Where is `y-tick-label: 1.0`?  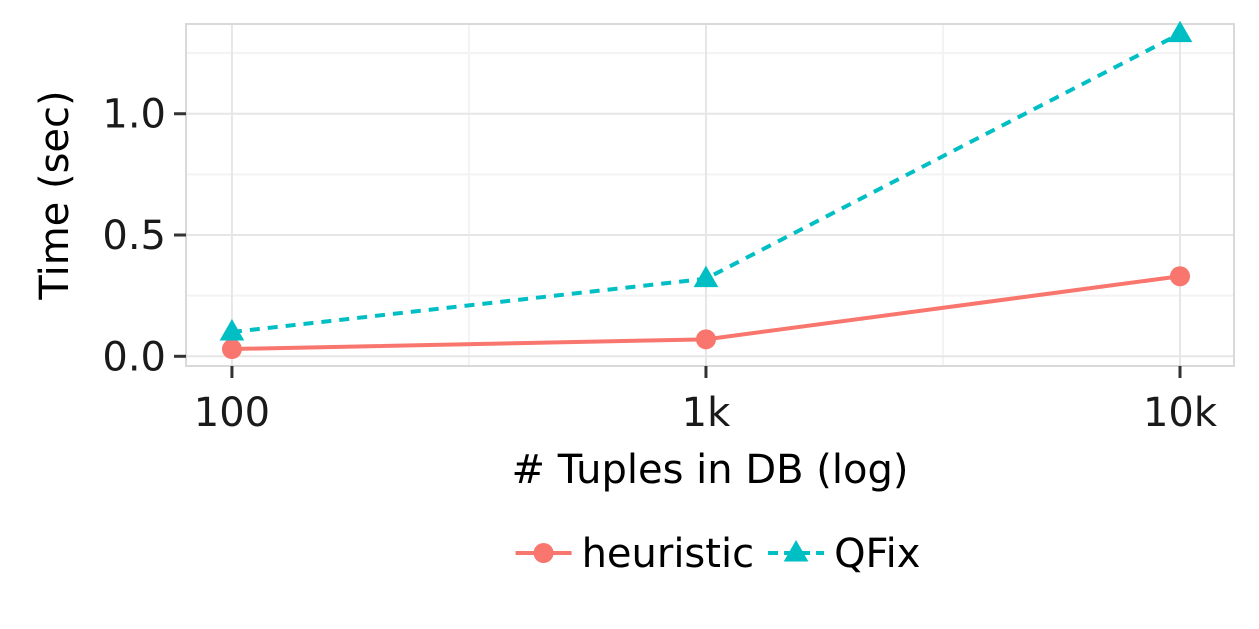
y-tick-label: 1.0 is located at coordinates (134, 115).